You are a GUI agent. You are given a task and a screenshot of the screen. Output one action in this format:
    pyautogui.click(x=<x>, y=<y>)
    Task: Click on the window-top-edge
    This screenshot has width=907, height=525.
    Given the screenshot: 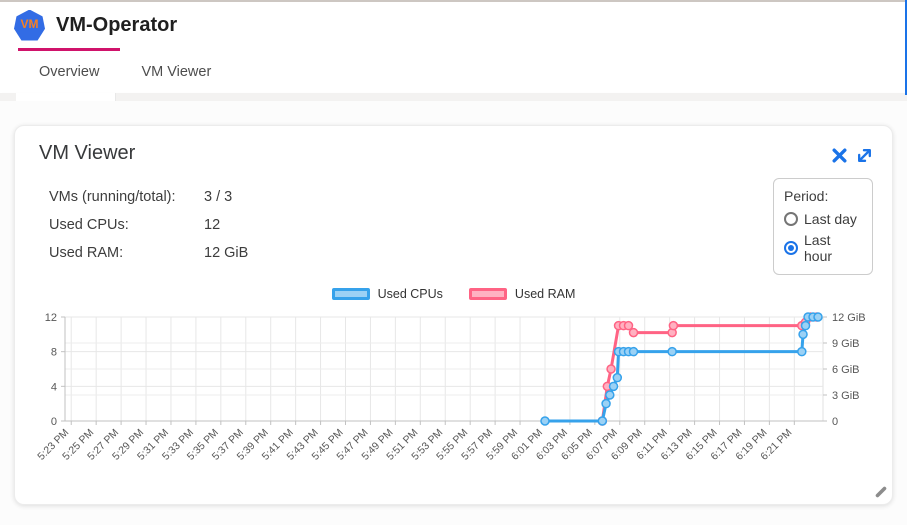 What is the action you would take?
    pyautogui.click(x=453, y=1)
    